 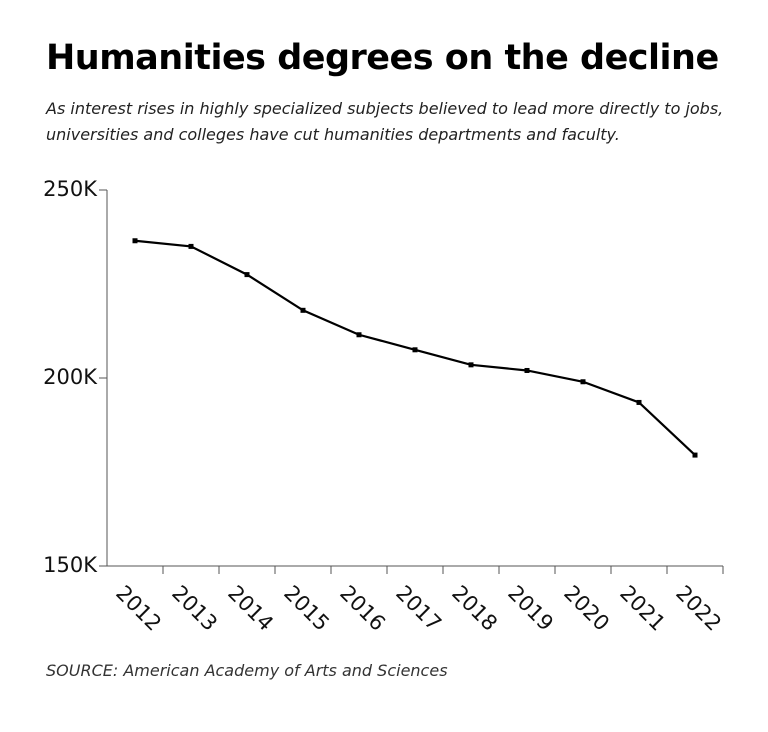 I want to click on x-tick-label: 2018, so click(x=474, y=608).